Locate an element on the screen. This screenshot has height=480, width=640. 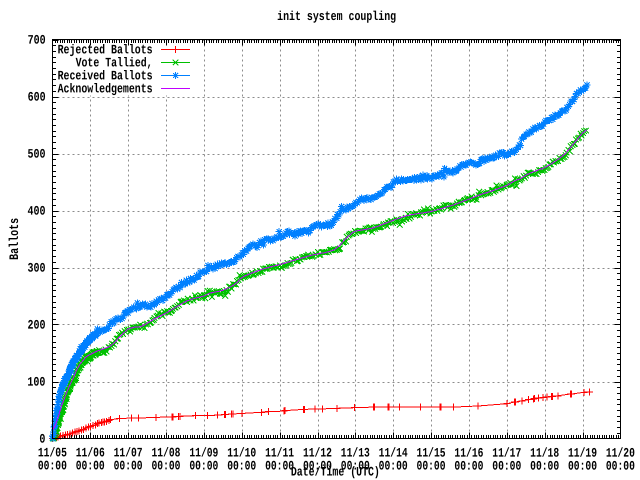
svg-text: 600 is located at coordinates (37, 97).